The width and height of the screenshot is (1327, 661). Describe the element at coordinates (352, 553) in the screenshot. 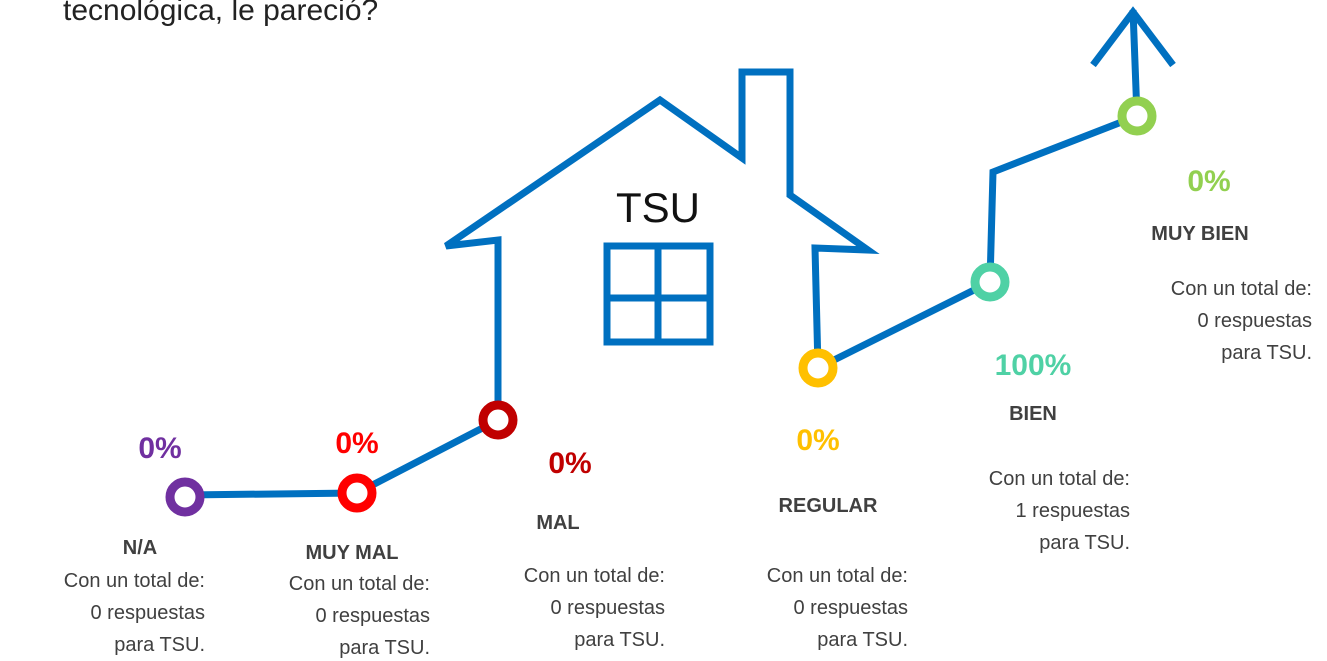

I see `level-label: MUY MAL` at that location.